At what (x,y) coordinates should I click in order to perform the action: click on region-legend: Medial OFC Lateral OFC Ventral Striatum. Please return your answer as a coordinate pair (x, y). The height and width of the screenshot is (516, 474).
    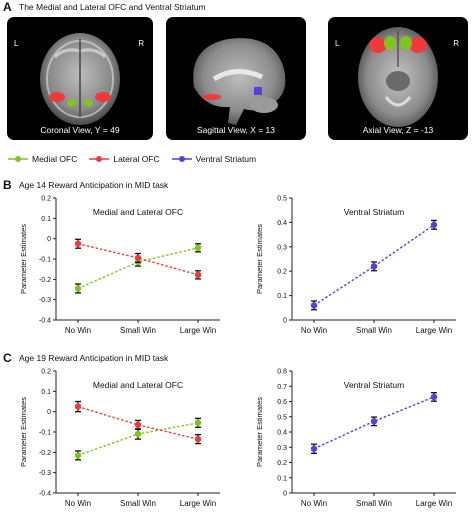
    Looking at the image, I should click on (138, 159).